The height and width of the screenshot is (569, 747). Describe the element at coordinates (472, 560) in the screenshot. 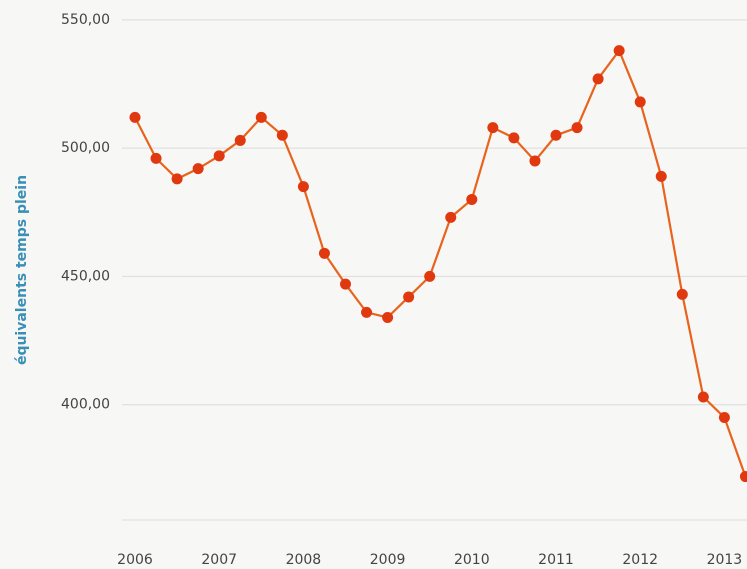

I see `x-tick-label: 2010` at that location.